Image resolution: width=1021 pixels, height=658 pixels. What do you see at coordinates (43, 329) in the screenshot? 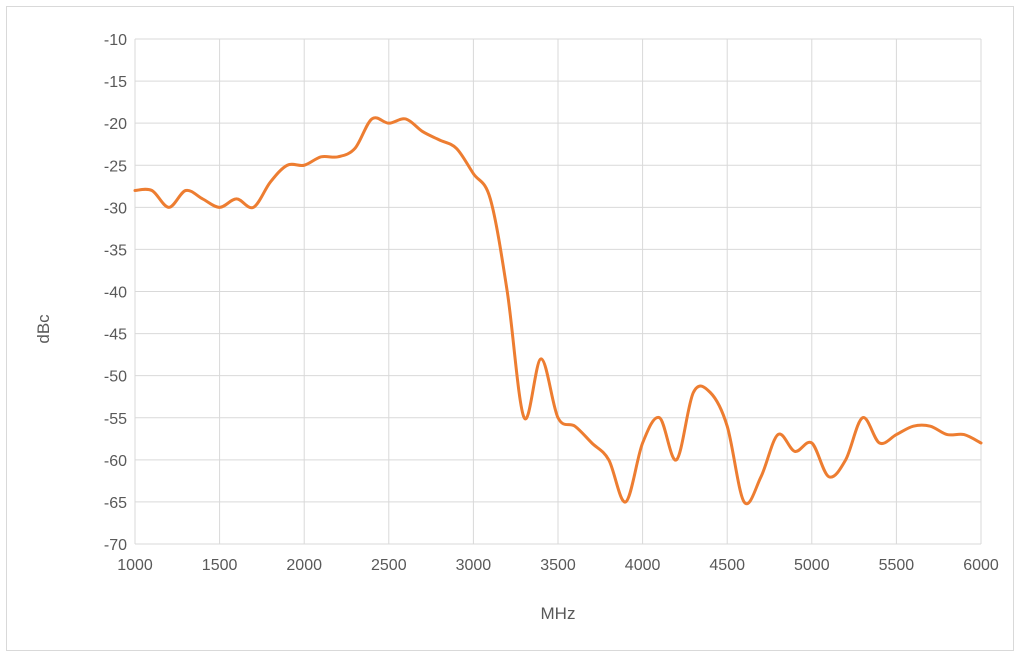
I see `y-axis-title: dBc` at bounding box center [43, 329].